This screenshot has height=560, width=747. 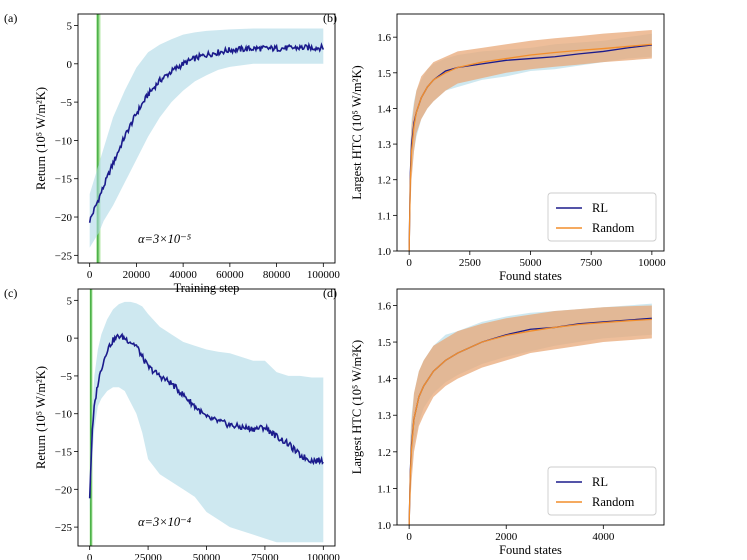 What do you see at coordinates (265, 556) in the screenshot?
I see `x-tick-label: 75000` at bounding box center [265, 556].